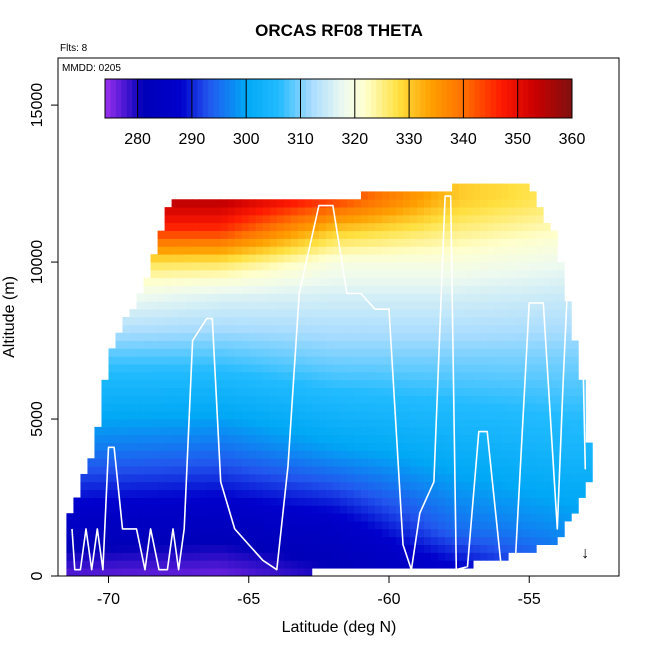 This screenshot has height=650, width=650. Describe the element at coordinates (173, 98) in the screenshot. I see `colorbar-segment` at that location.